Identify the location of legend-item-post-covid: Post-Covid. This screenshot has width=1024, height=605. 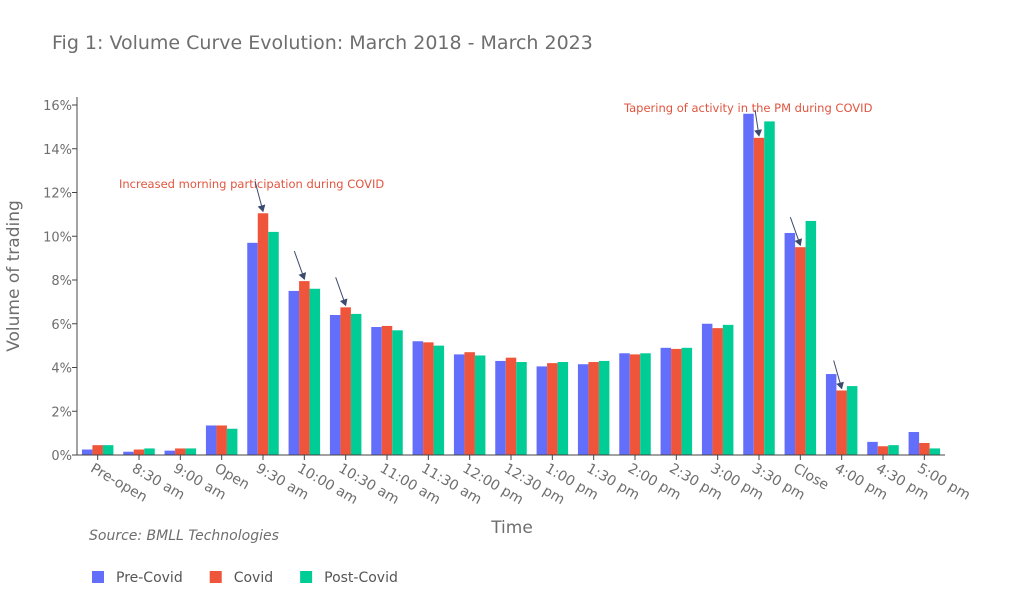
(349, 578).